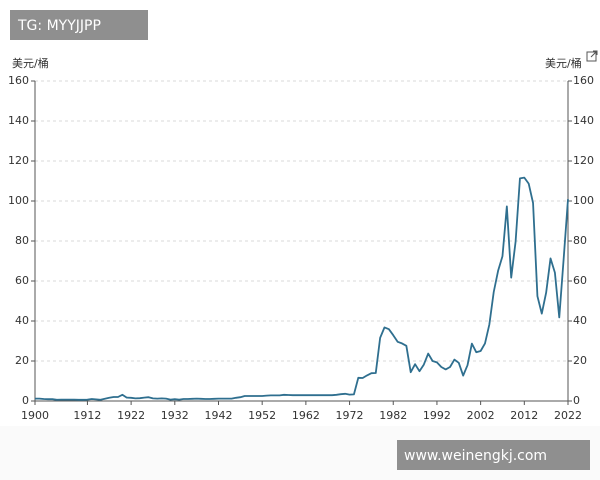 The image size is (600, 480). What do you see at coordinates (481, 415) in the screenshot?
I see `x-tick-label: 2002` at bounding box center [481, 415].